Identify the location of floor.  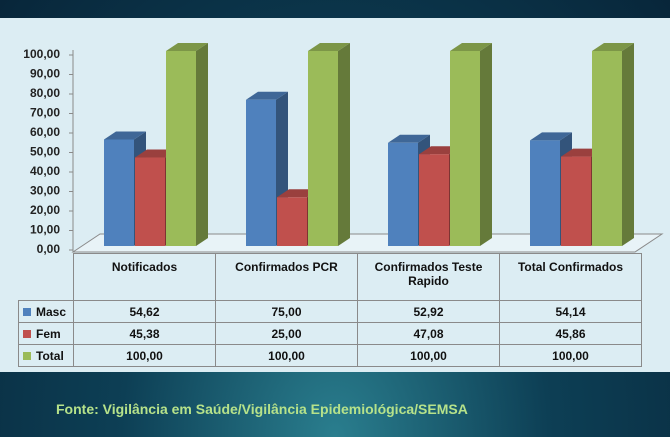
(367, 243).